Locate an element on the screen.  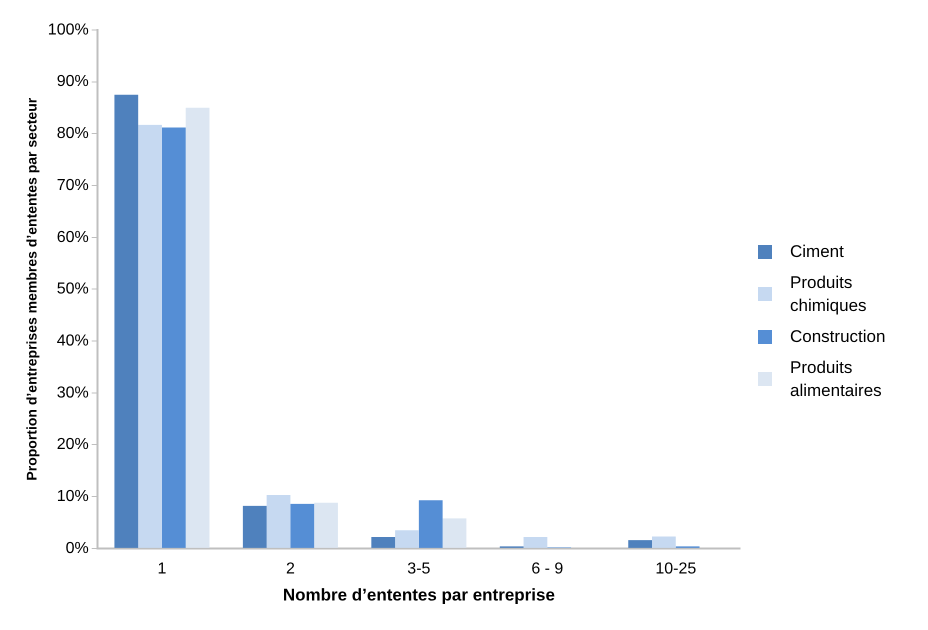
x-tick-label: 6 - 9 is located at coordinates (547, 569).